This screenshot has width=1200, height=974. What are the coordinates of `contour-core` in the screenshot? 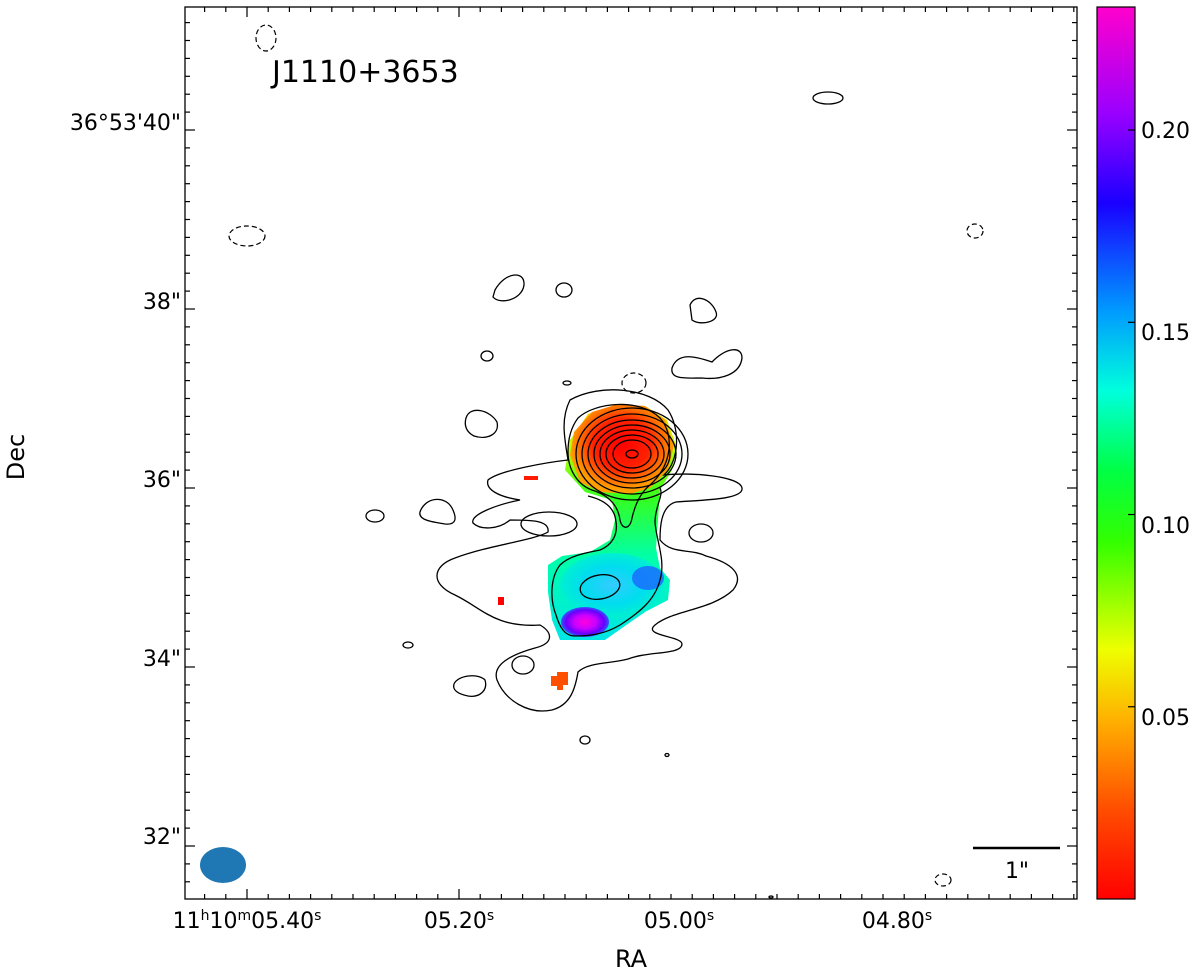 It's located at (618, 465).